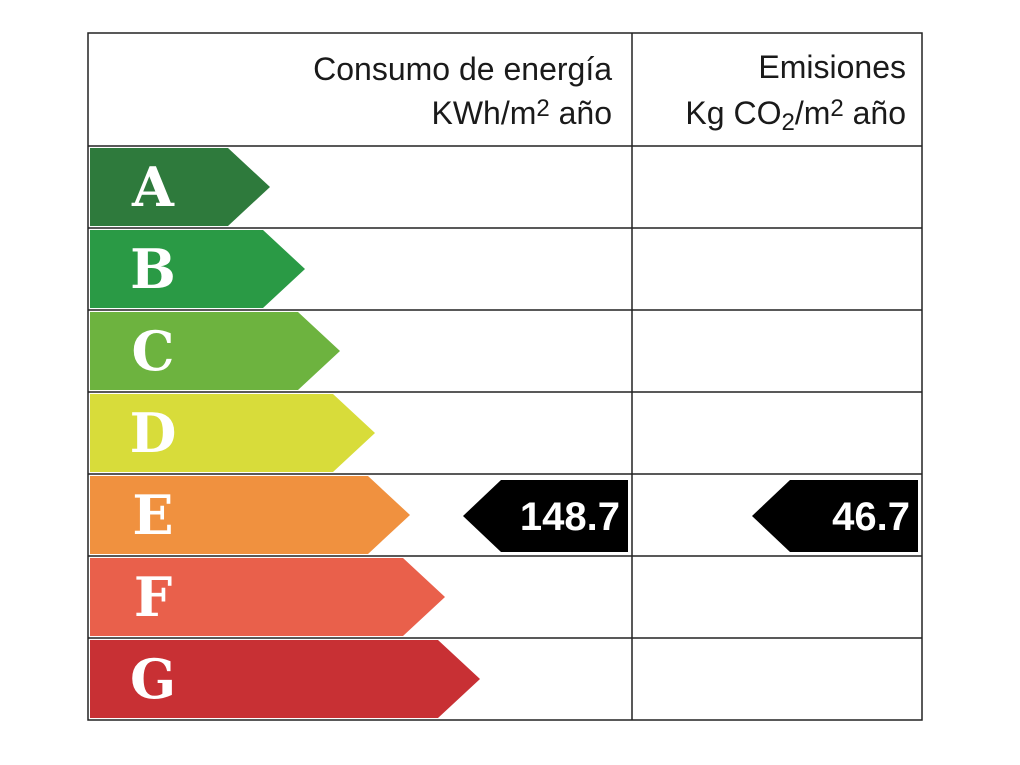 This screenshot has width=1020, height=765. I want to click on header-unit: KWh/m2 año, so click(521, 113).